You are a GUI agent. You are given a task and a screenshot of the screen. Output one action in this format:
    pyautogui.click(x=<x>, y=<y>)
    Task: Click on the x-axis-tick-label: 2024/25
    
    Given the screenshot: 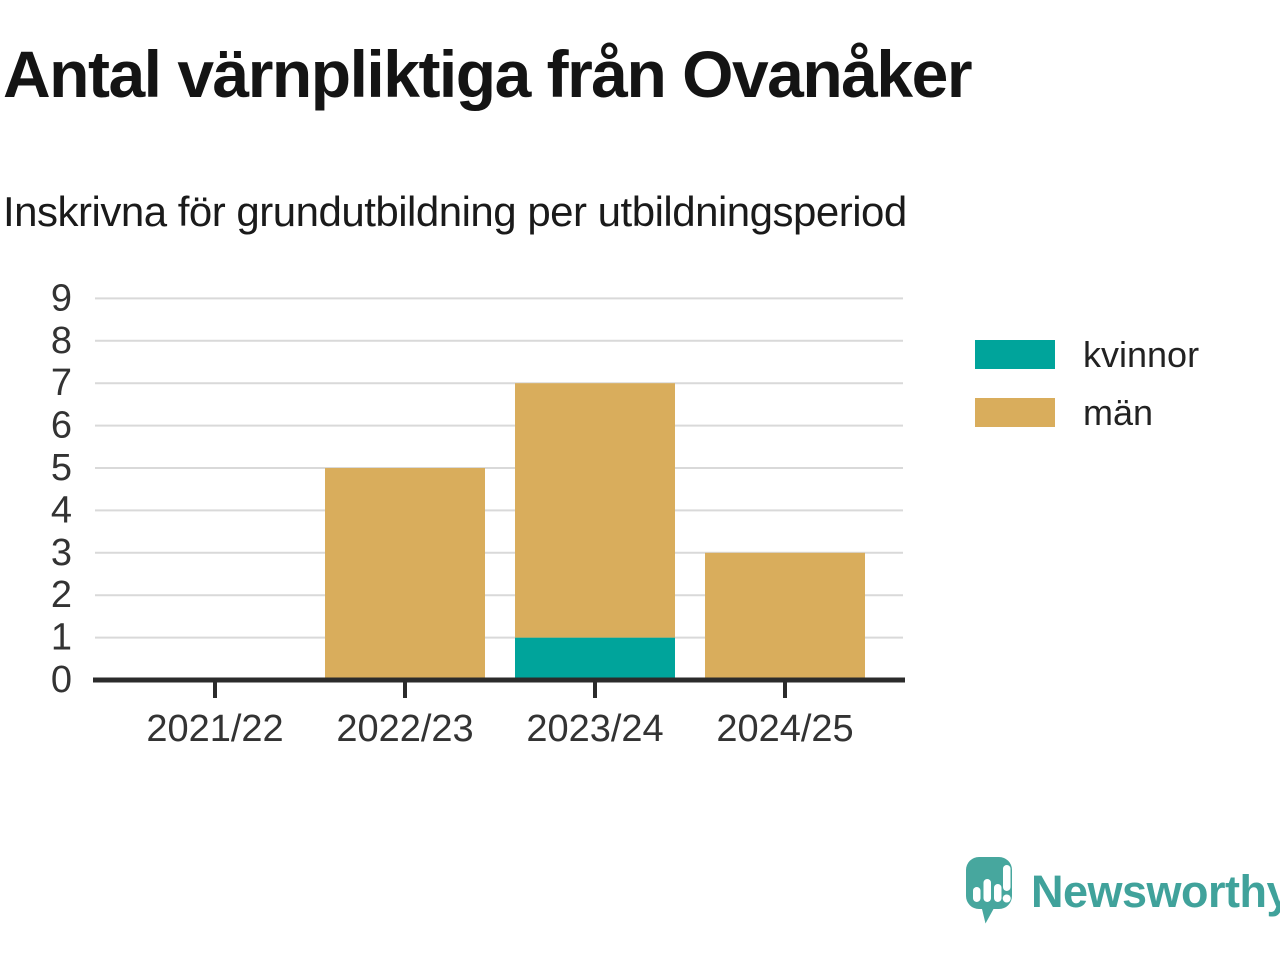 What is the action you would take?
    pyautogui.click(x=784, y=729)
    